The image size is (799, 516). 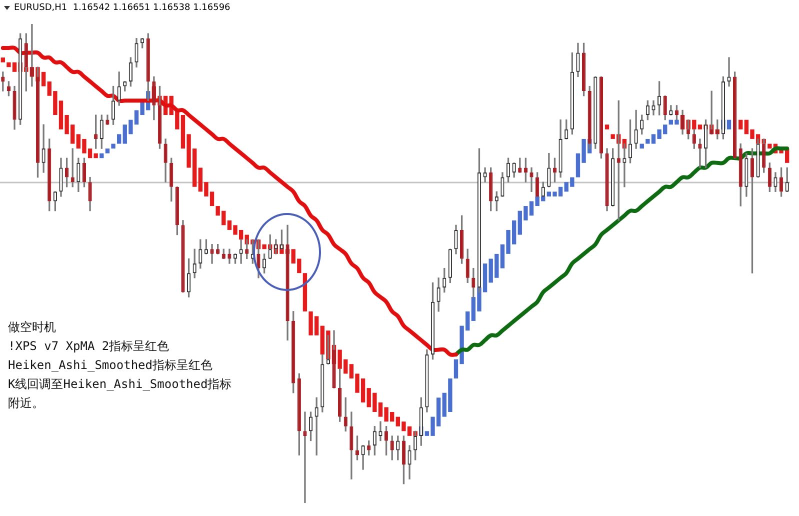 I want to click on annotation: K线回调至Heiken_Ashi_Smoothed指标, so click(x=120, y=384).